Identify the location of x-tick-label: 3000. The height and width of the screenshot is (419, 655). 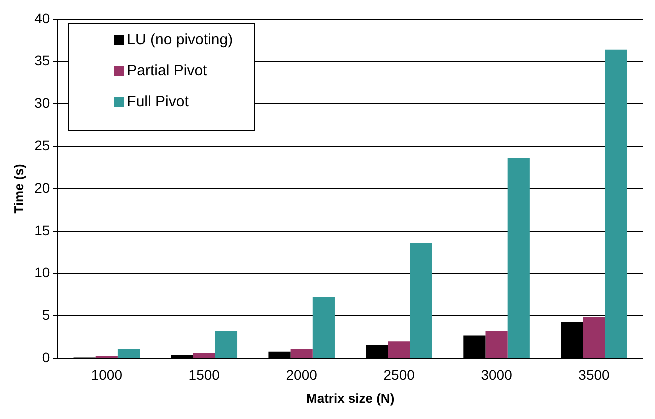
(497, 374).